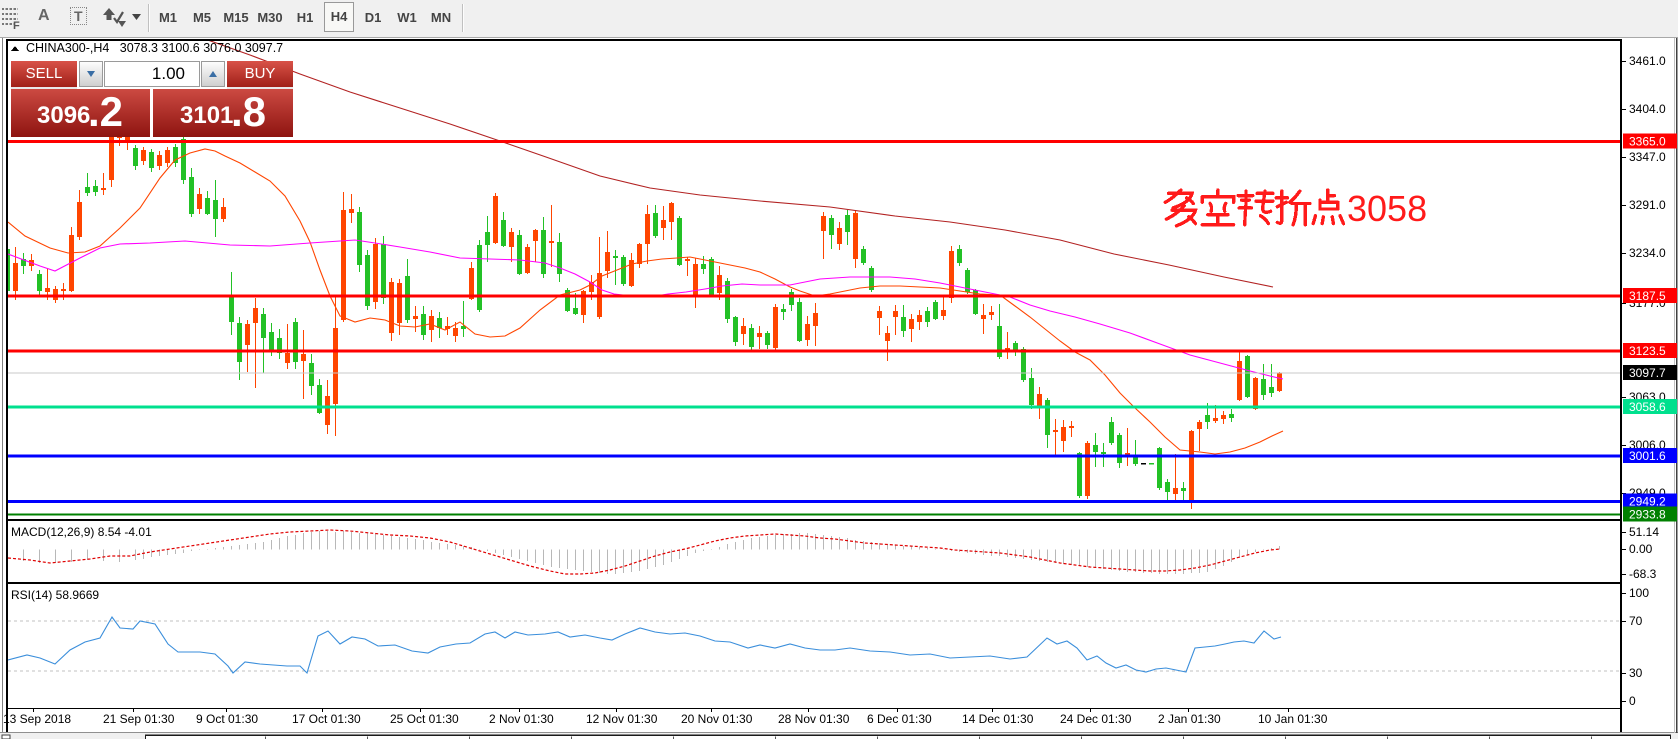 This screenshot has width=1678, height=739. I want to click on svg-text: 51.14, so click(1644, 532).